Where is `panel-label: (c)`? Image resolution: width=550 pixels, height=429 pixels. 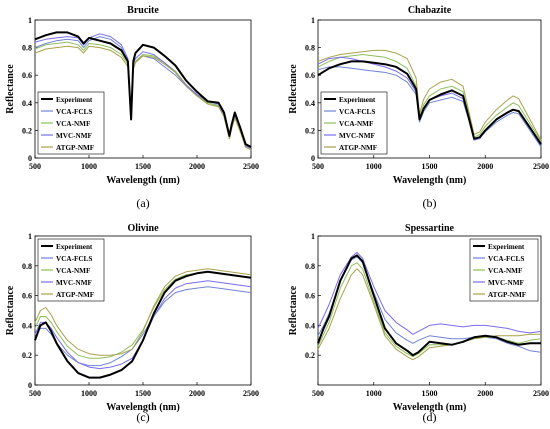
panel-label: (c) is located at coordinates (142, 417).